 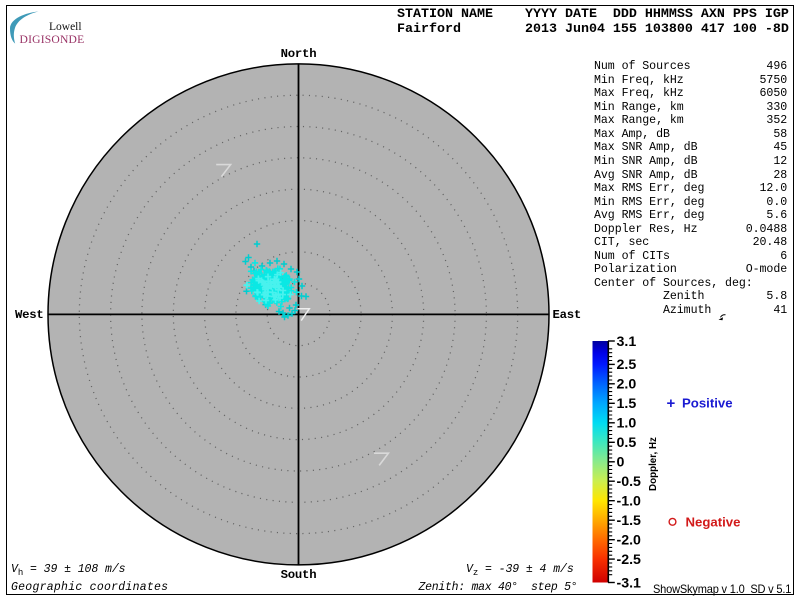 What do you see at coordinates (653, 464) in the screenshot?
I see `svg-text: Doppler, Hz` at bounding box center [653, 464].